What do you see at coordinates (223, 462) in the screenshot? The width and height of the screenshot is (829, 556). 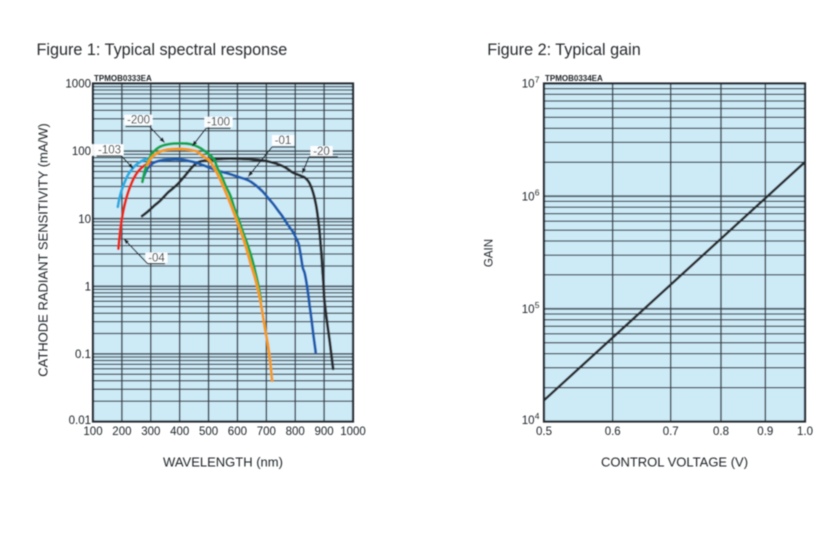 I see `svg-text: WAVELENGTH (nm)` at bounding box center [223, 462].